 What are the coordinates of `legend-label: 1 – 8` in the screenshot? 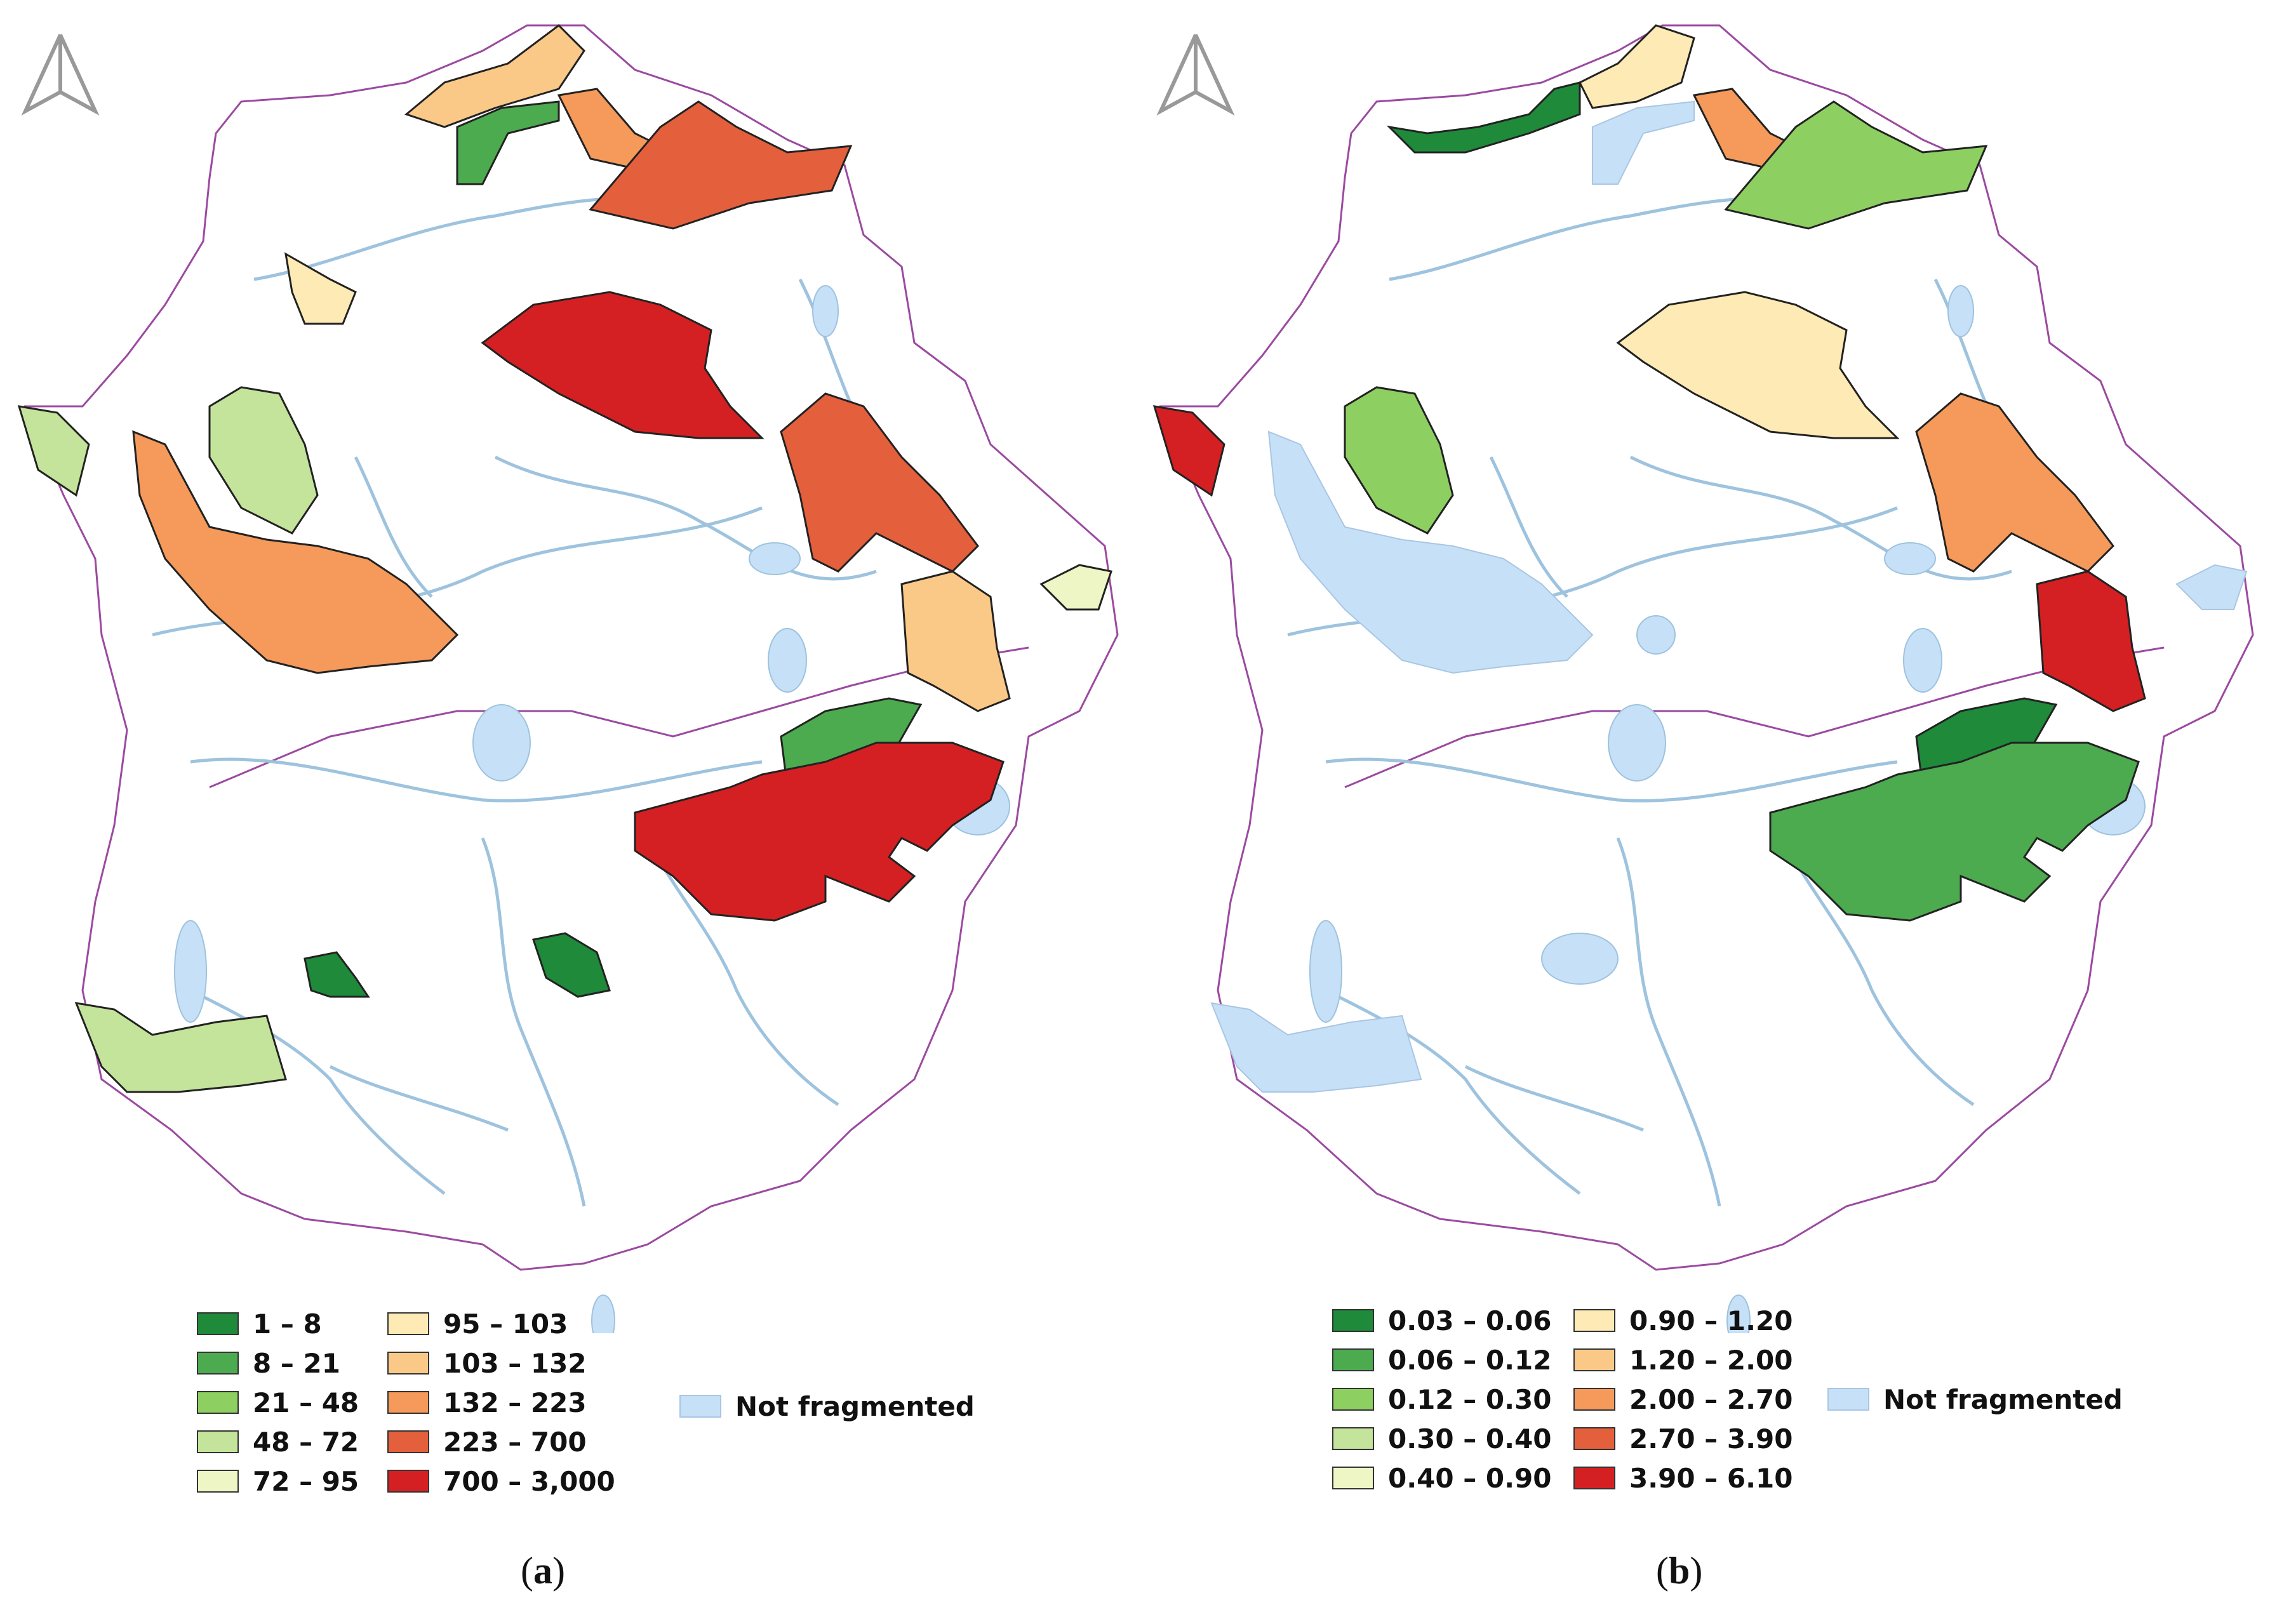 It's located at (287, 1324).